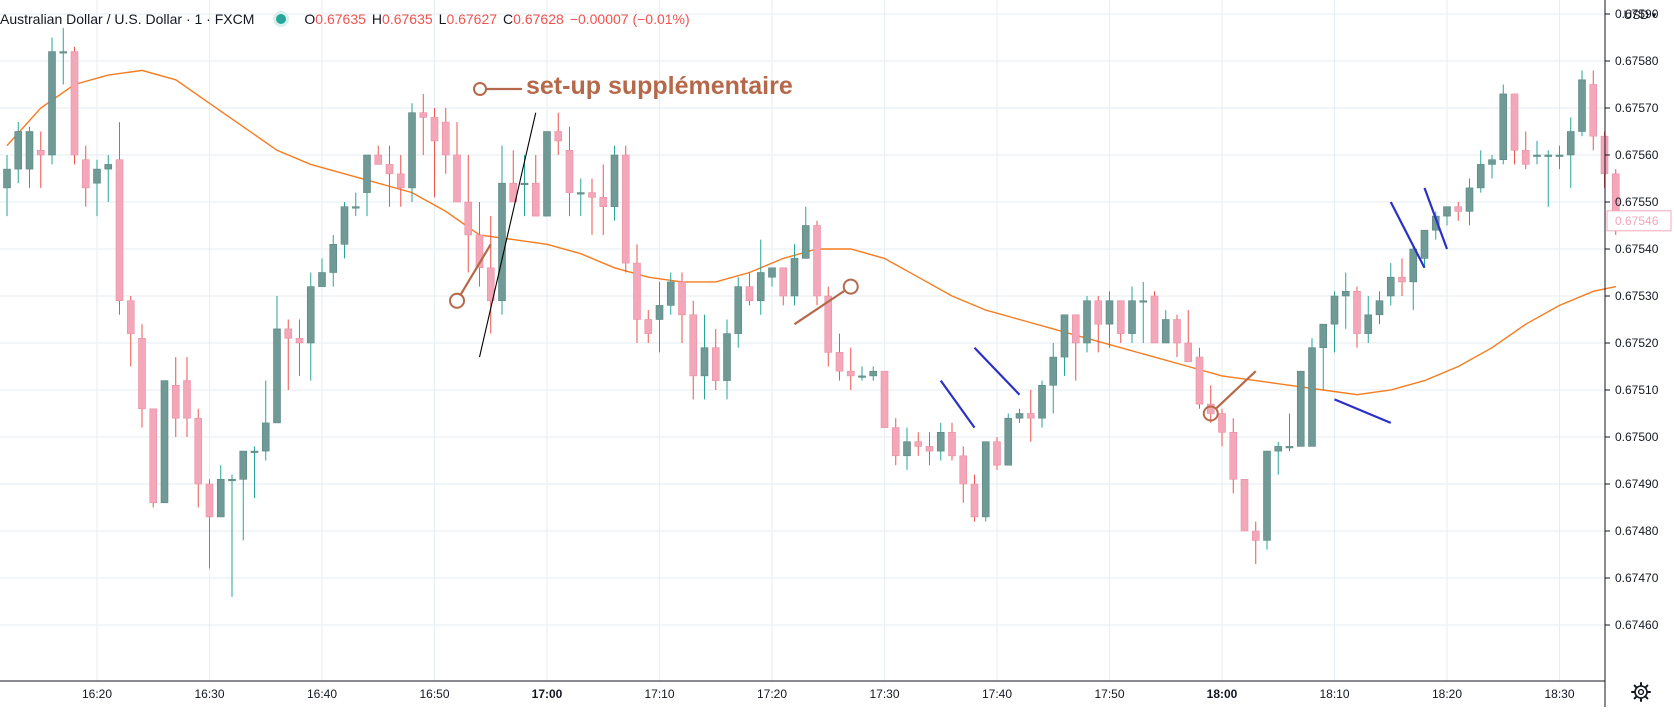  What do you see at coordinates (884, 694) in the screenshot?
I see `time-tick-label: 17:30` at bounding box center [884, 694].